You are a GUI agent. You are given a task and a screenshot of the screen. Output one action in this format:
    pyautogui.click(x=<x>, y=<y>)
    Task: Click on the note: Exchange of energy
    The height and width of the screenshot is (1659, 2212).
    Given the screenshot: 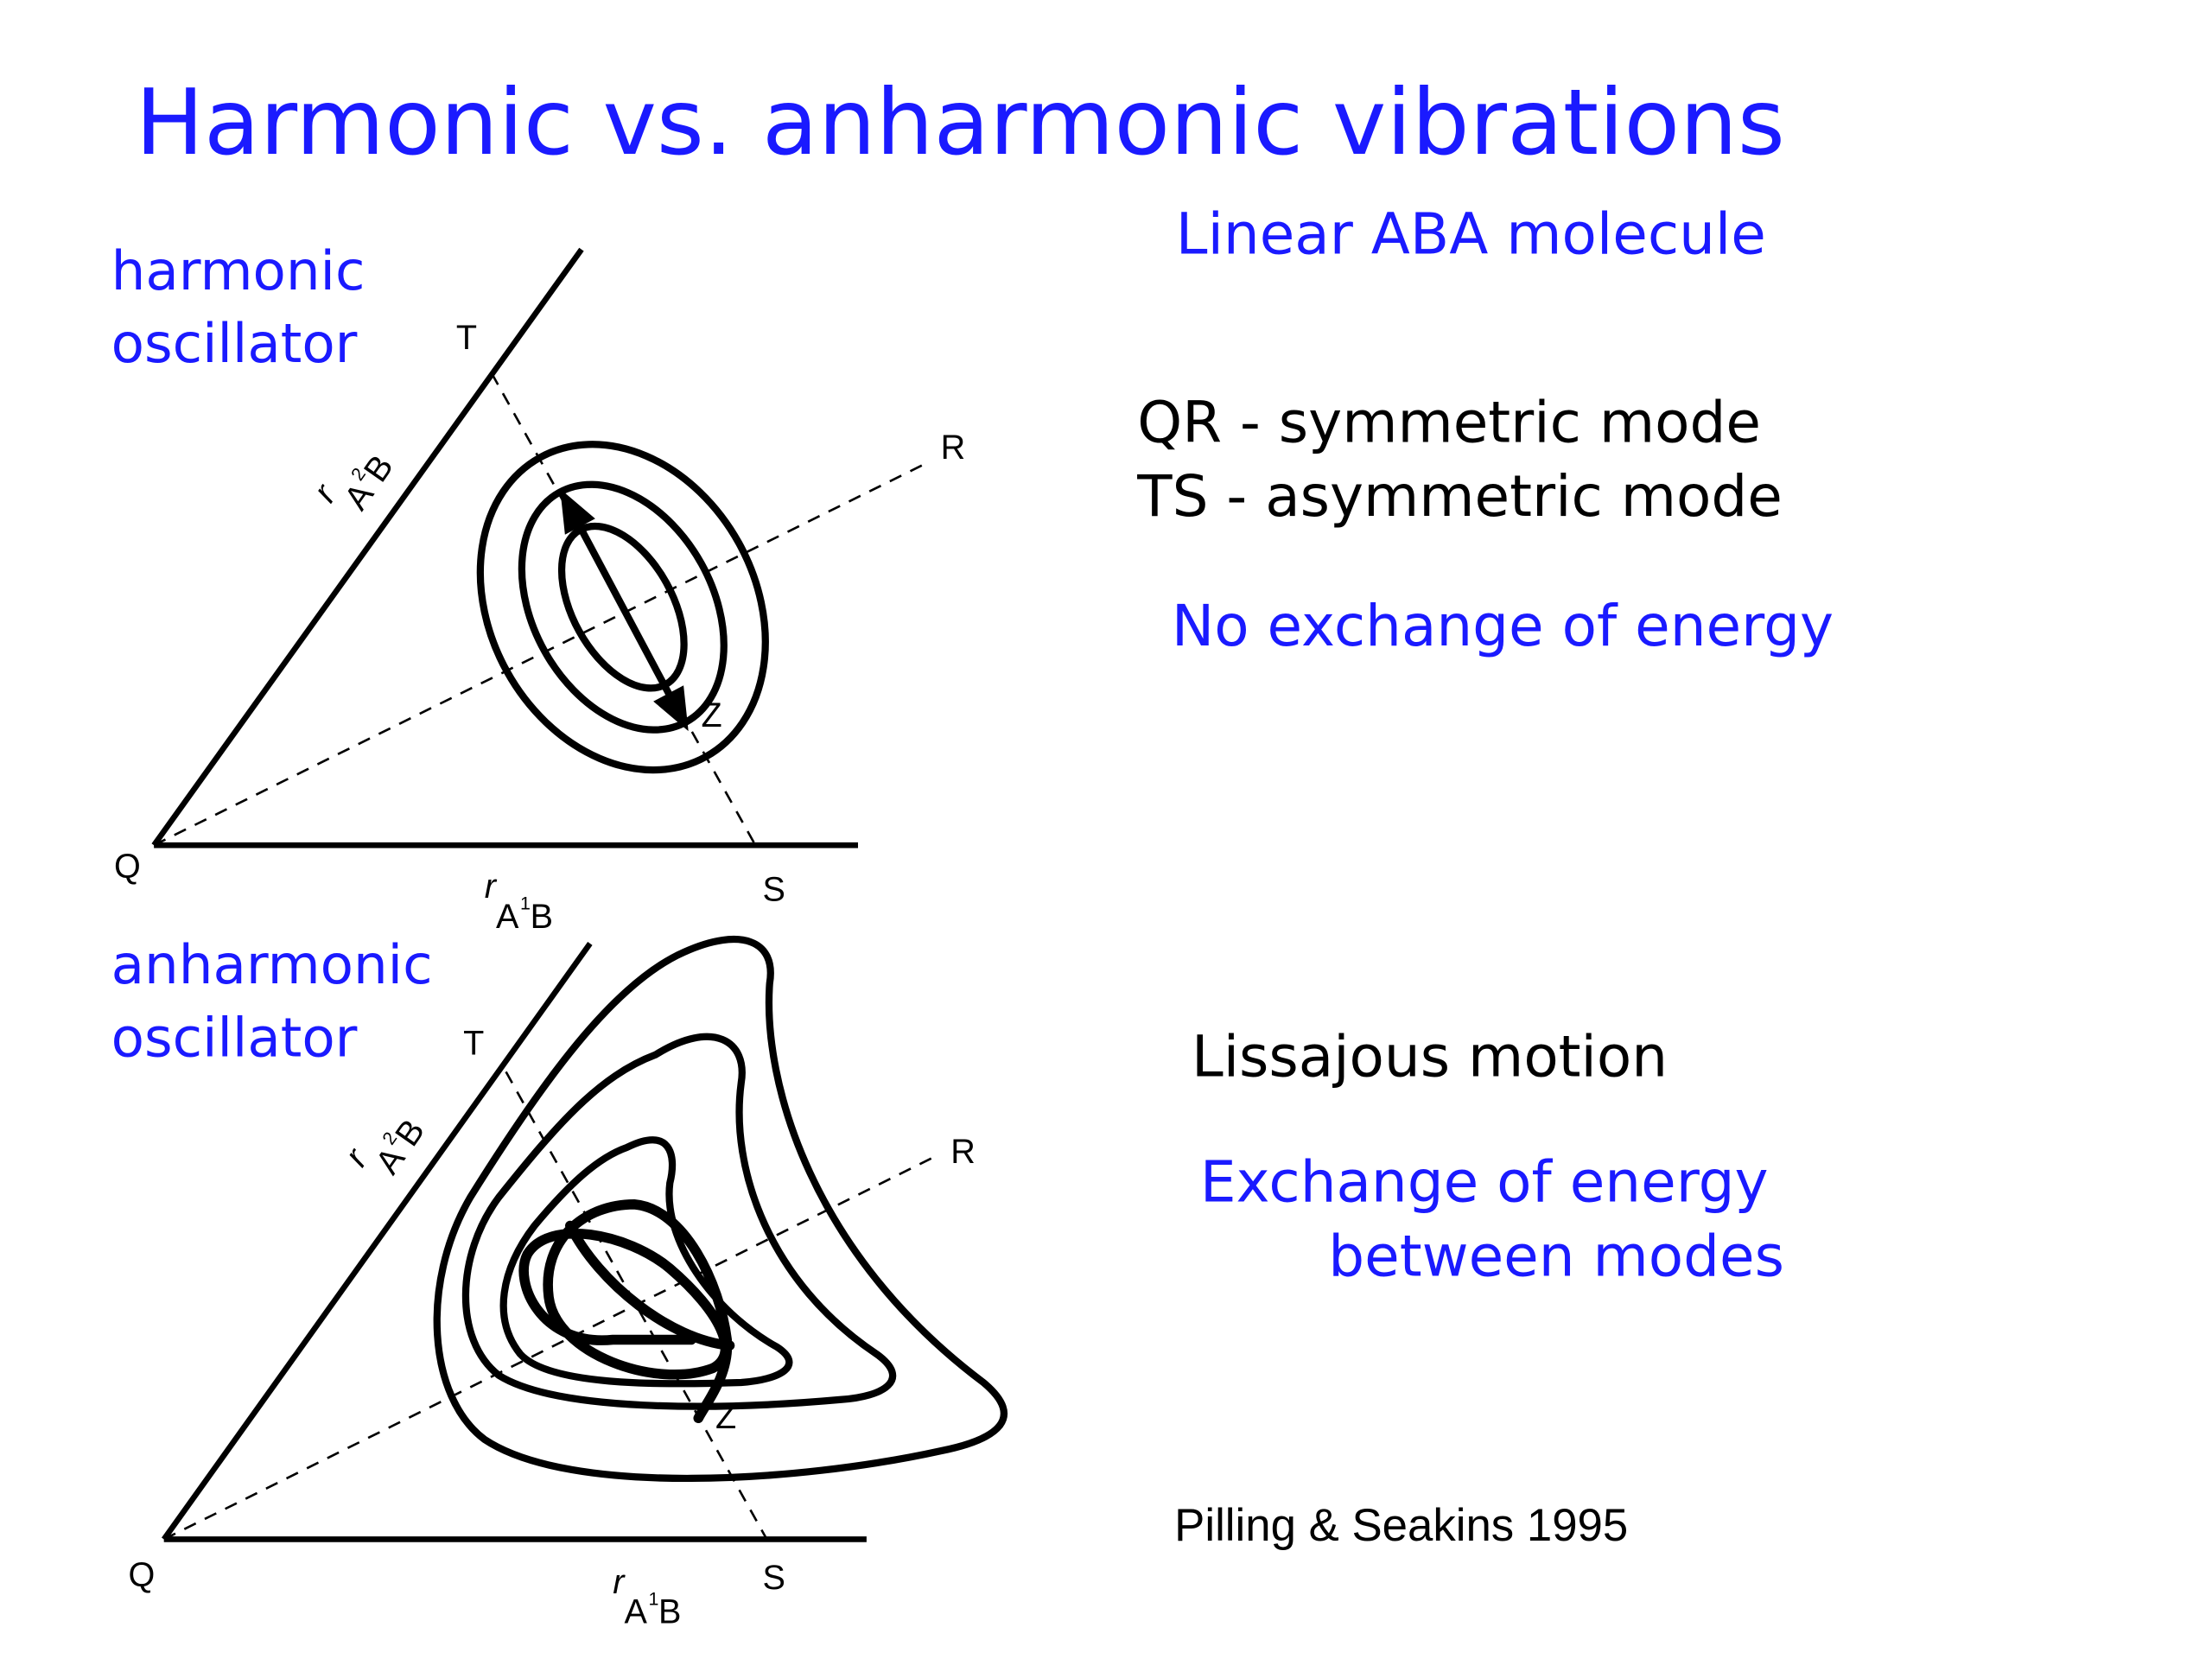 What is the action you would take?
    pyautogui.click(x=1484, y=1182)
    